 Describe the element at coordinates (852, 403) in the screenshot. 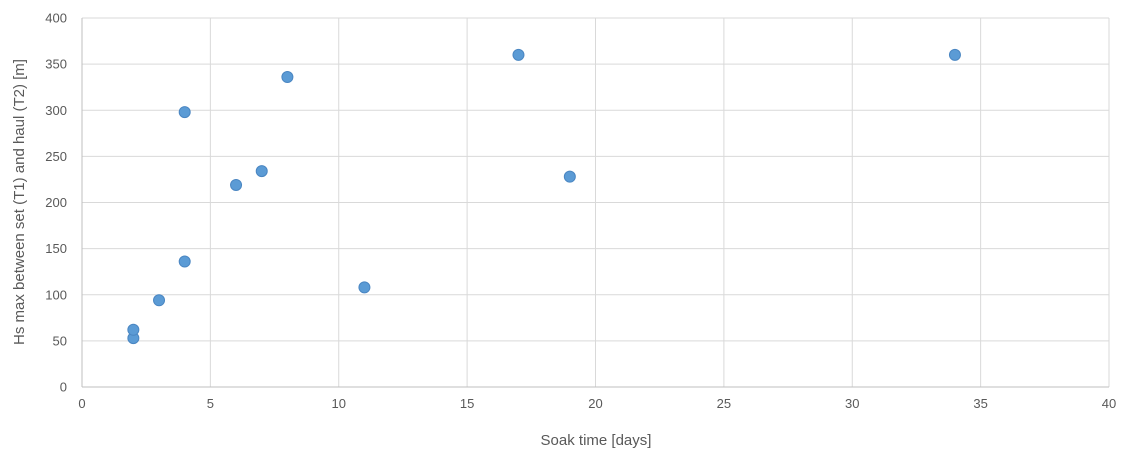

I see `x-tick-label: 30` at that location.